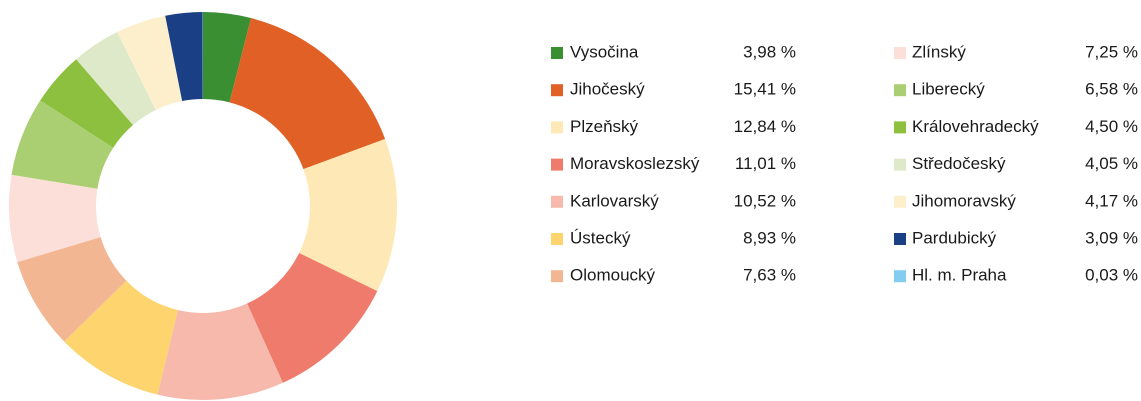 The height and width of the screenshot is (401, 1141). I want to click on legend-label: Karlovarský, so click(614, 200).